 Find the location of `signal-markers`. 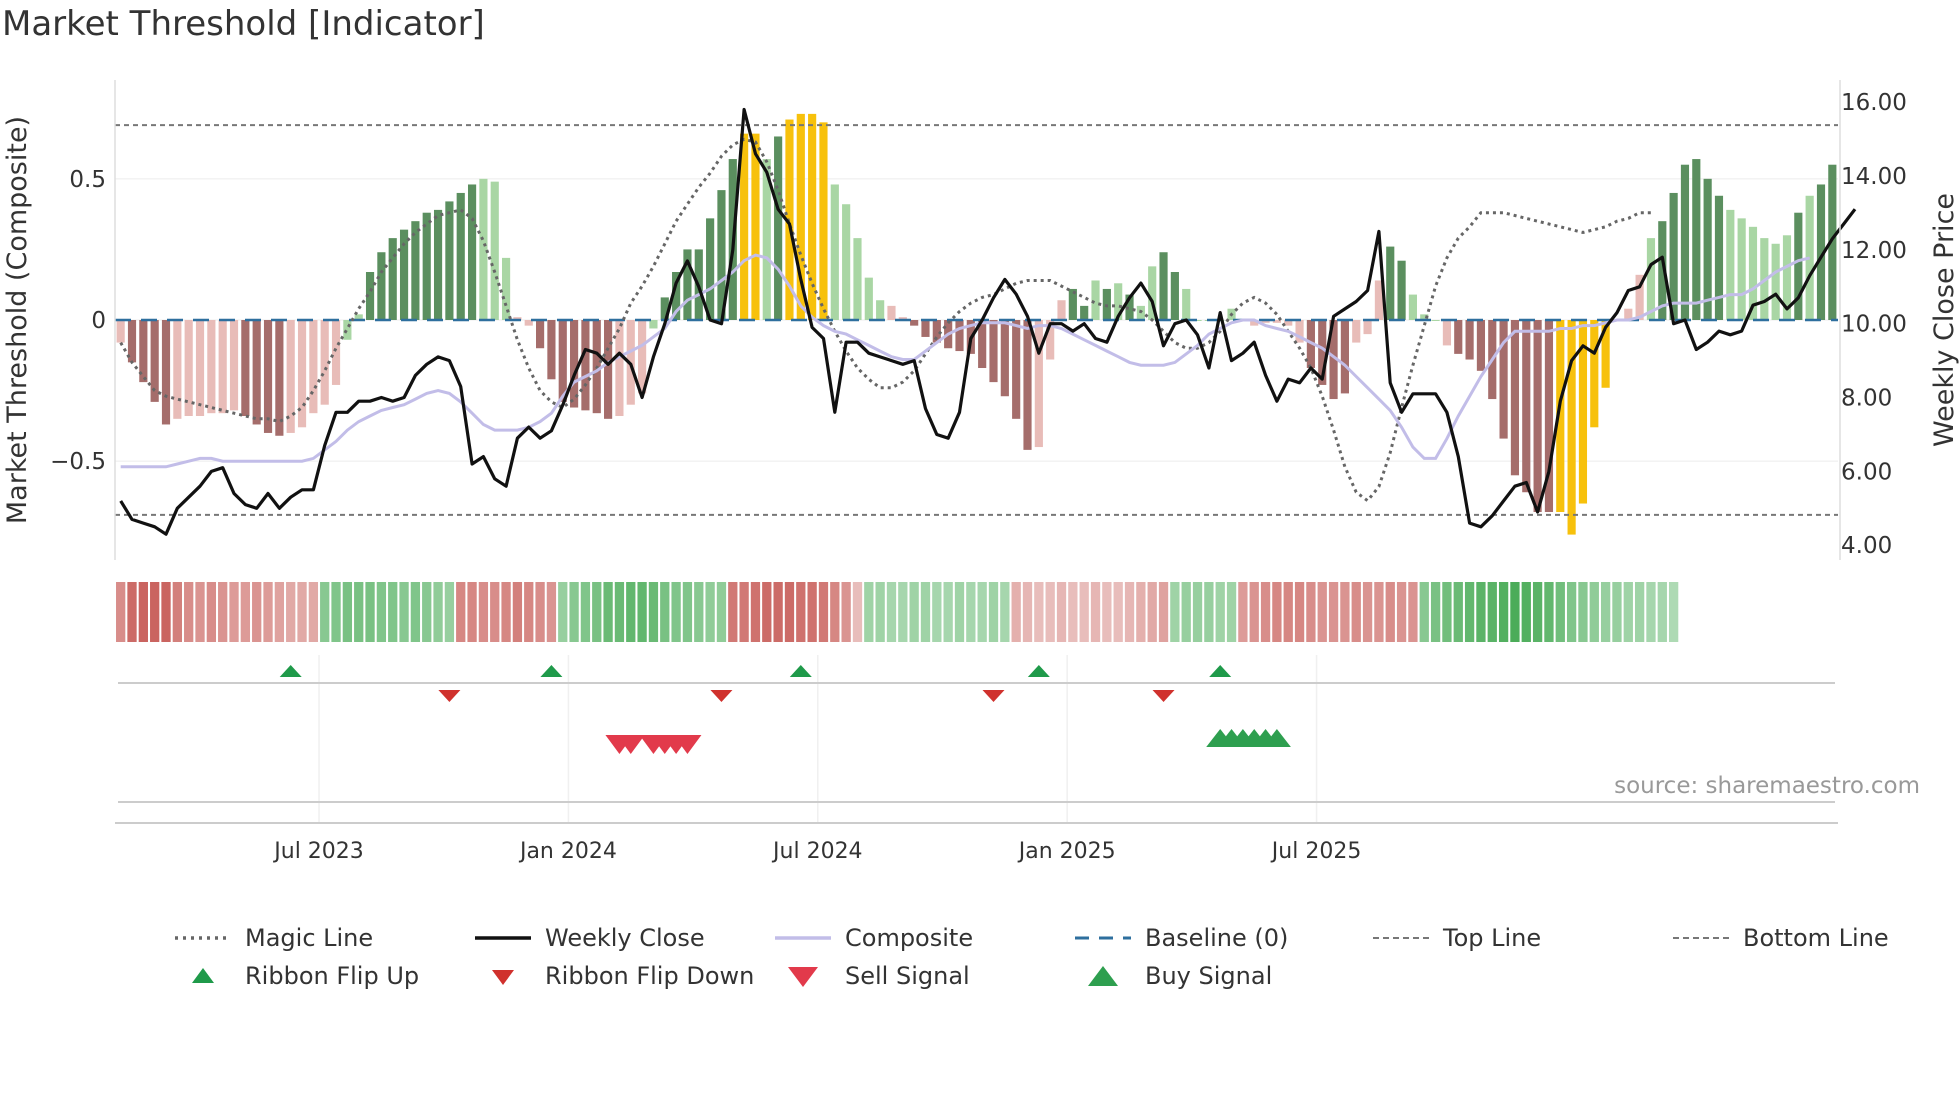

signal-markers is located at coordinates (785, 709).